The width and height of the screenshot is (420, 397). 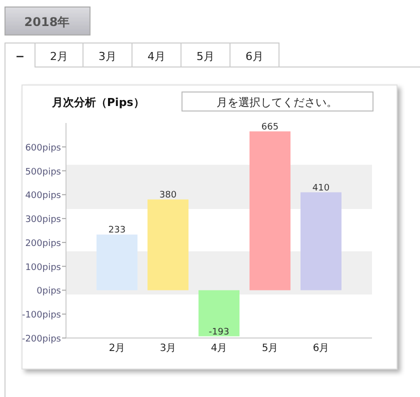 I want to click on y-tick-label: 0pips, so click(x=49, y=291).